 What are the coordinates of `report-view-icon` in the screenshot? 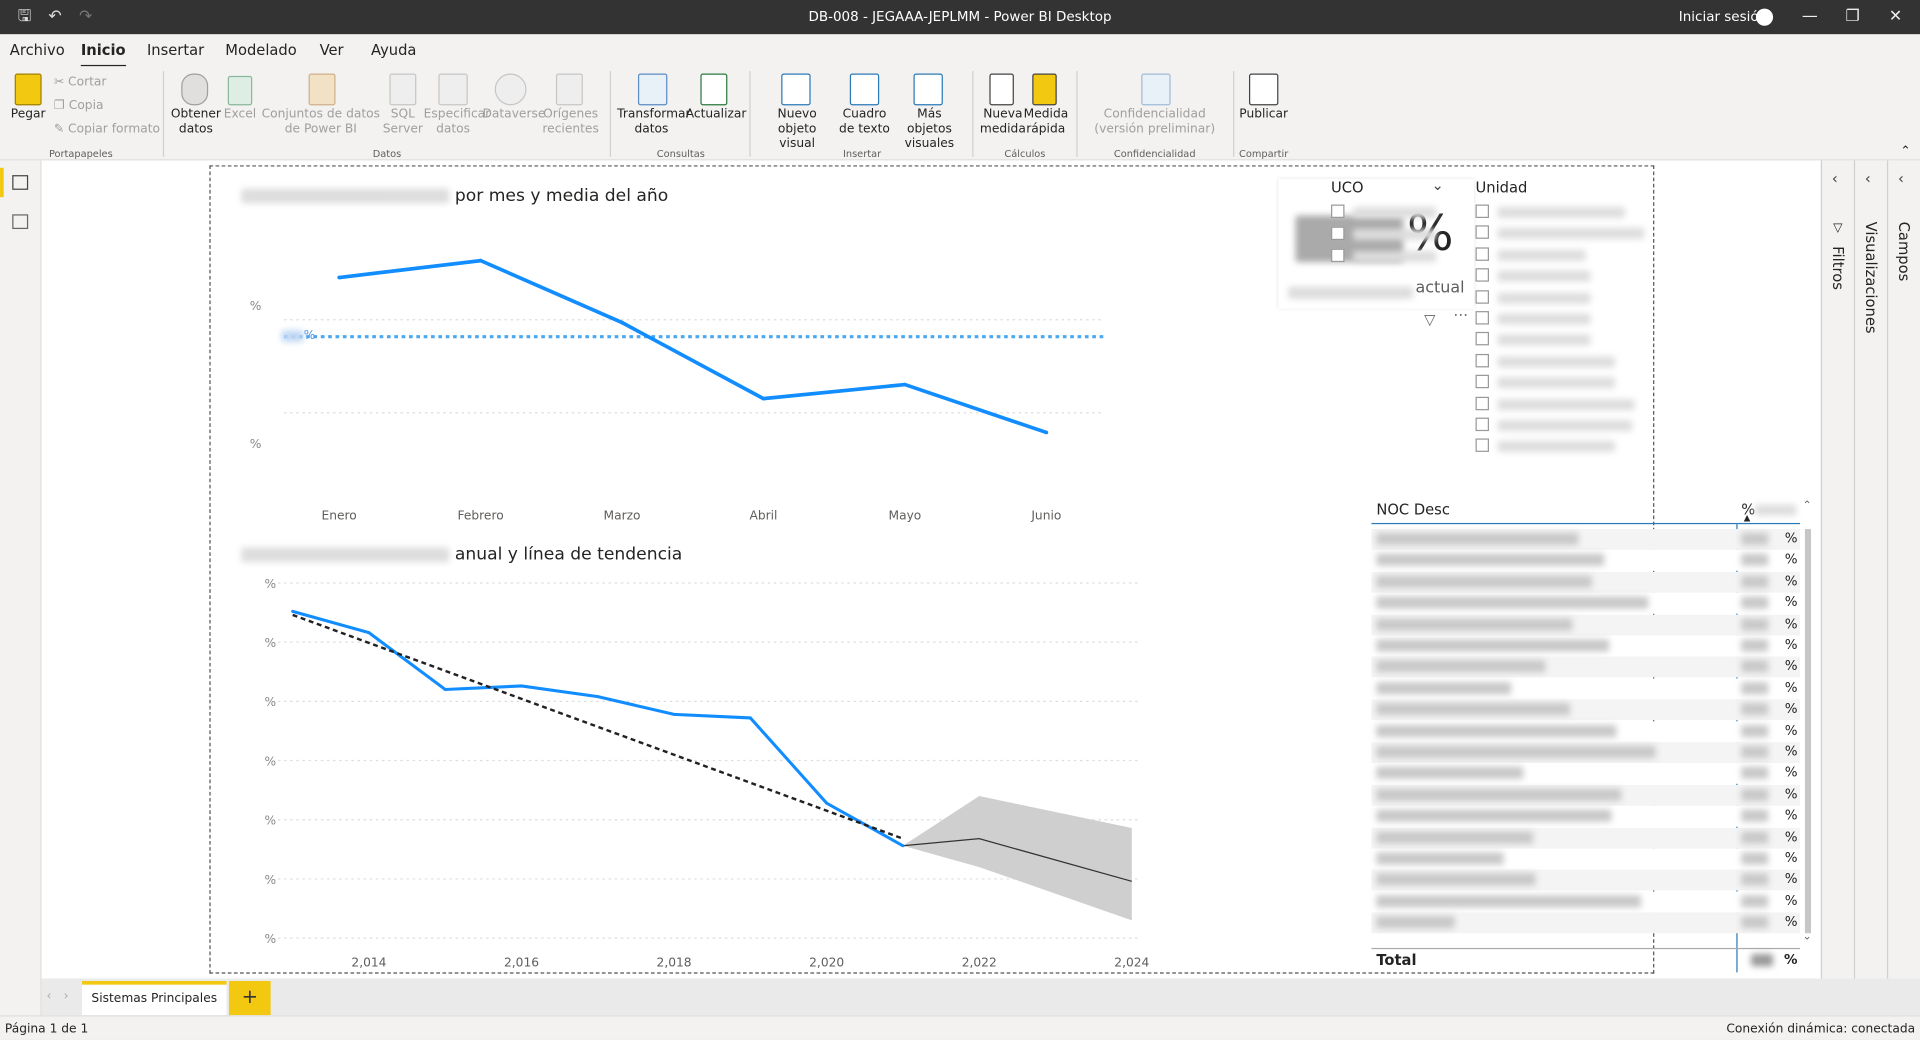 It's located at (20, 182).